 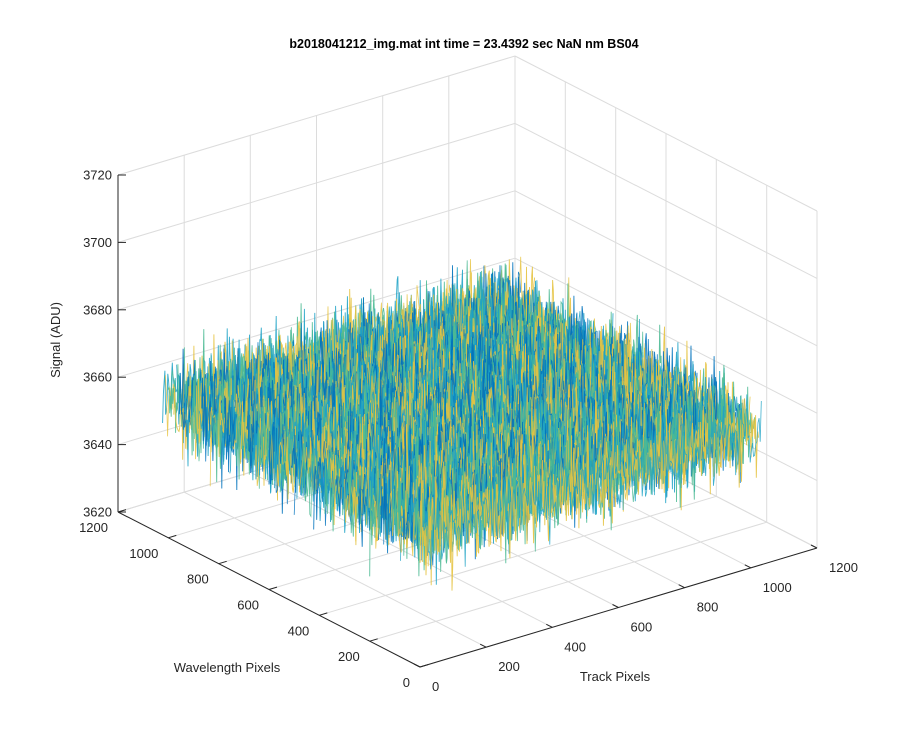 What do you see at coordinates (97, 175) in the screenshot?
I see `z-tick-label: 3720` at bounding box center [97, 175].